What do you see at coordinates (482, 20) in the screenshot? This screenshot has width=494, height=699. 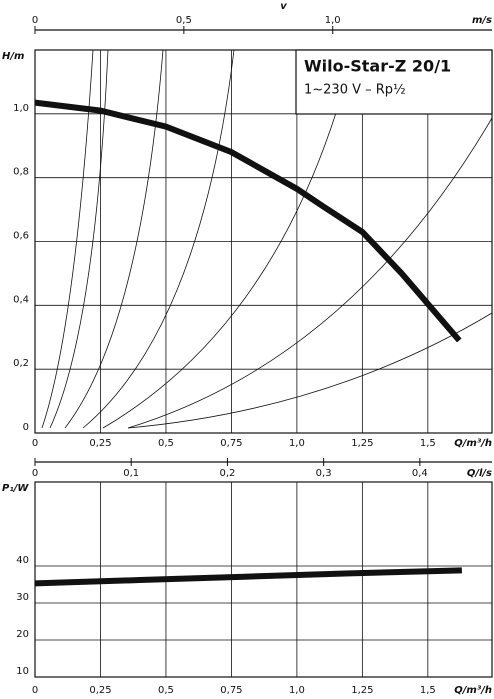 I see `top-axis-unit: m/s` at bounding box center [482, 20].